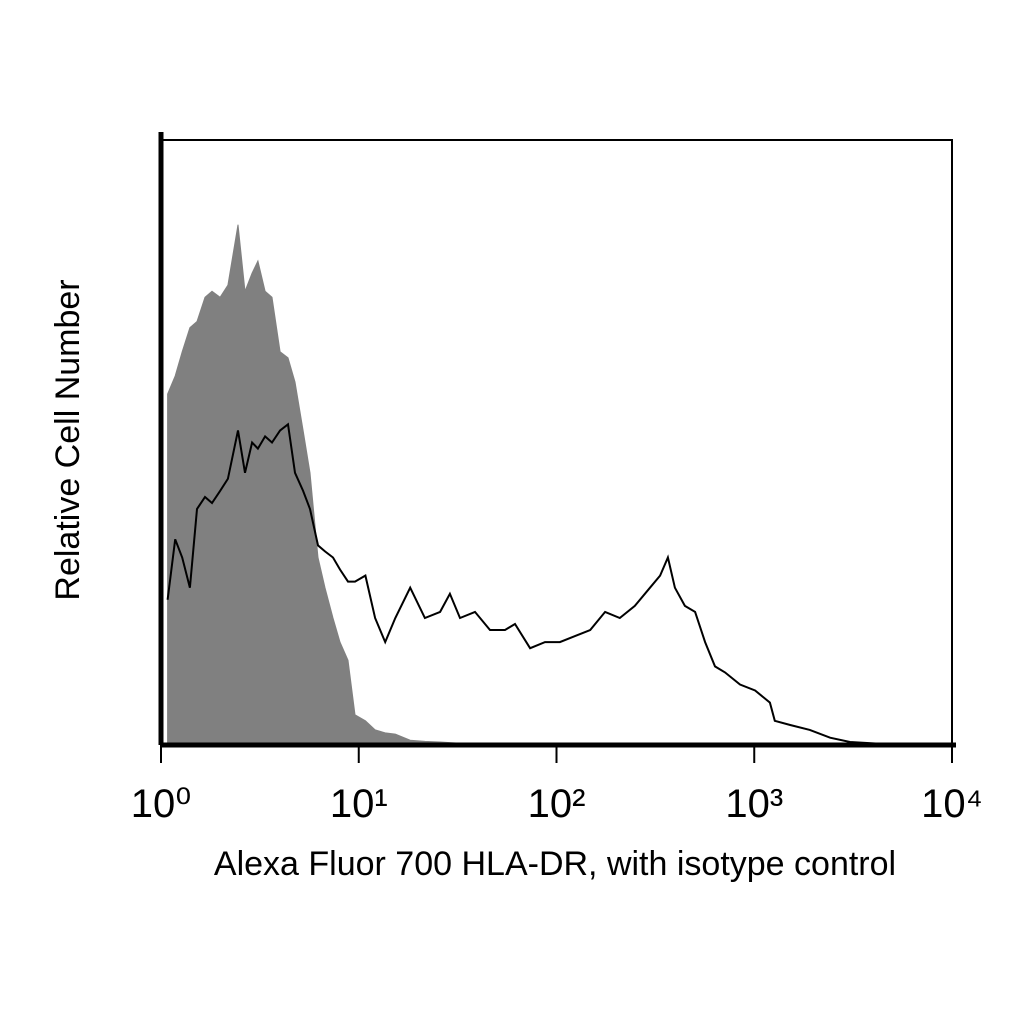  Describe the element at coordinates (952, 804) in the screenshot. I see `x-tick-label: 10⁴` at that location.